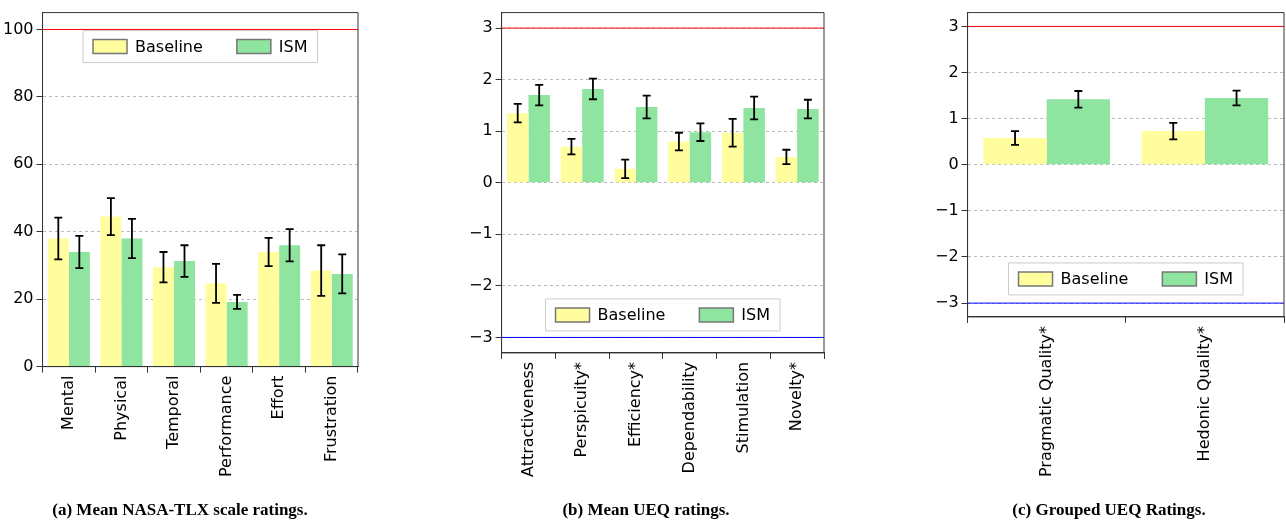 The height and width of the screenshot is (529, 1286). Describe the element at coordinates (23, 230) in the screenshot. I see `y-tick-label: 40` at that location.